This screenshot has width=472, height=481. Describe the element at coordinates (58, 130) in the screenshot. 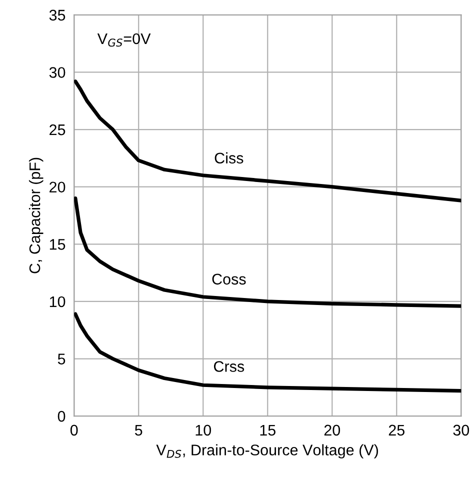

I see `y-tick-label: 25` at that location.